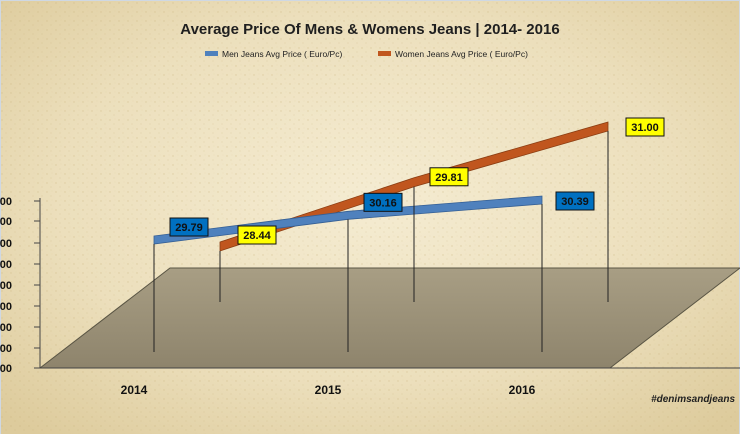 This screenshot has height=440, width=740. I want to click on value-label-men-2015: 30.16, so click(383, 202).